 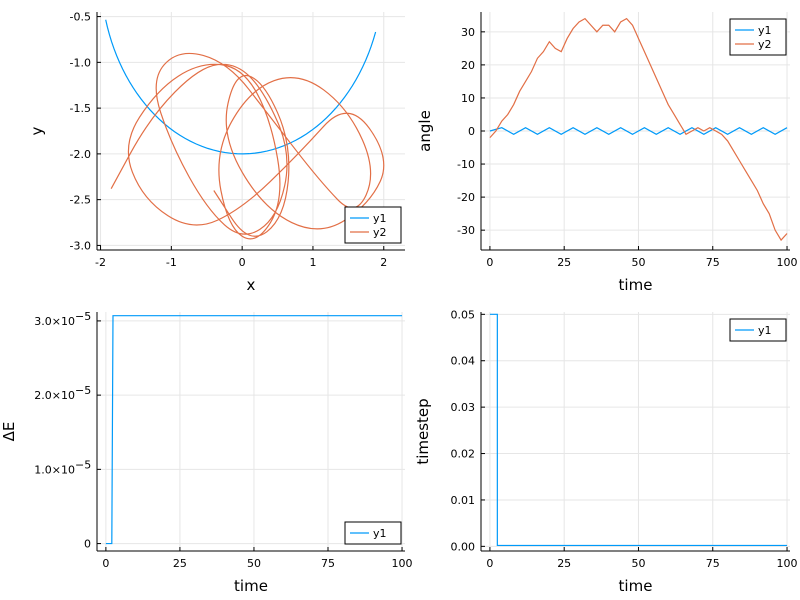 I want to click on y-tick-label: 0.02, so click(x=463, y=454).